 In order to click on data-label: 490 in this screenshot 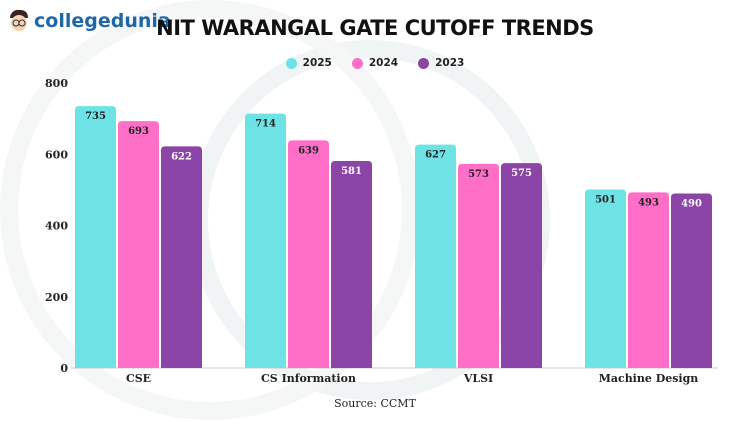, I will do `click(691, 203)`.